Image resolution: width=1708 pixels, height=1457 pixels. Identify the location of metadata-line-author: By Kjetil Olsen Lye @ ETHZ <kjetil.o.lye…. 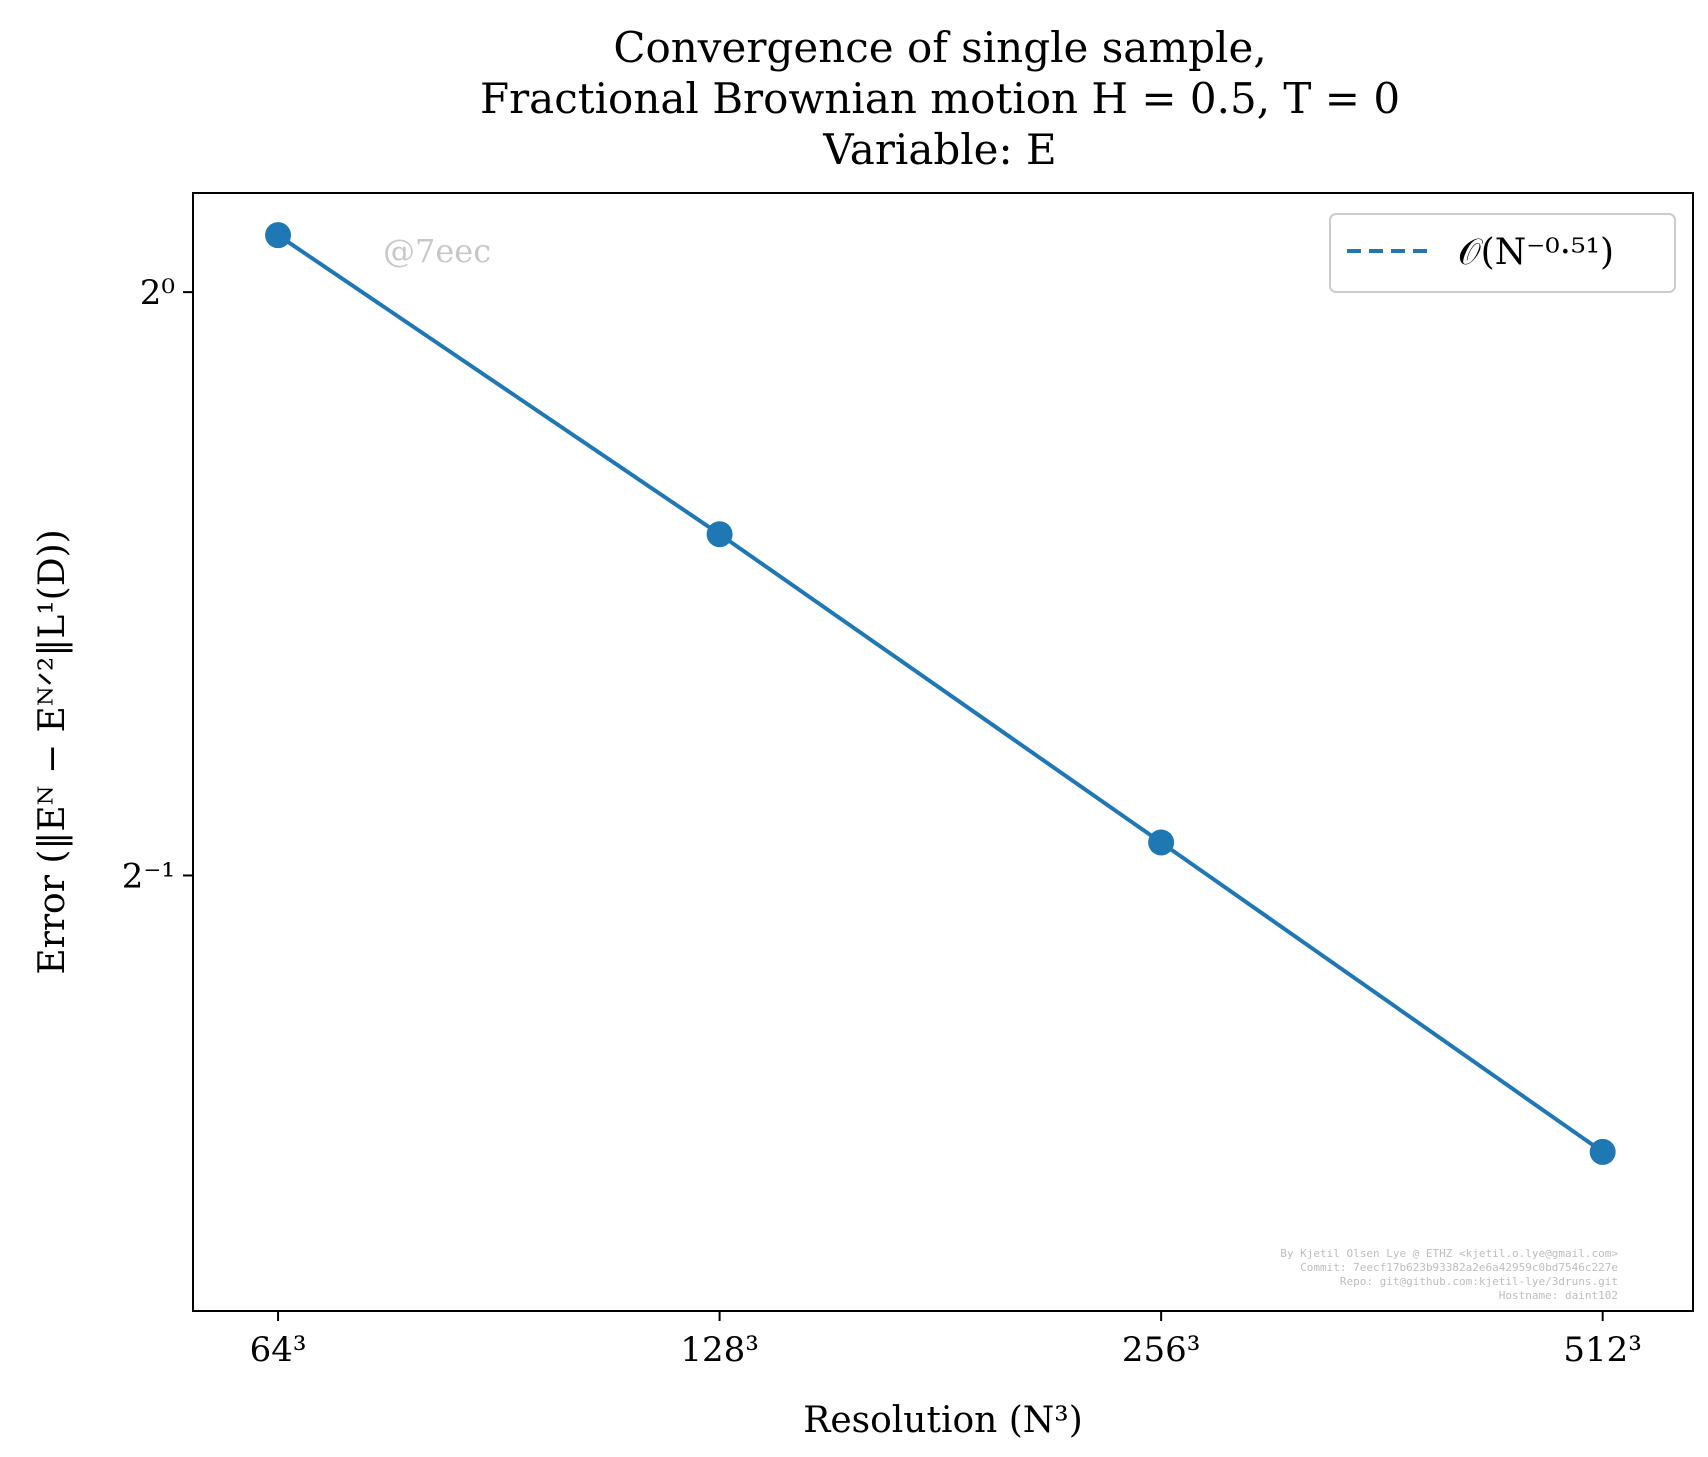
(1449, 1253).